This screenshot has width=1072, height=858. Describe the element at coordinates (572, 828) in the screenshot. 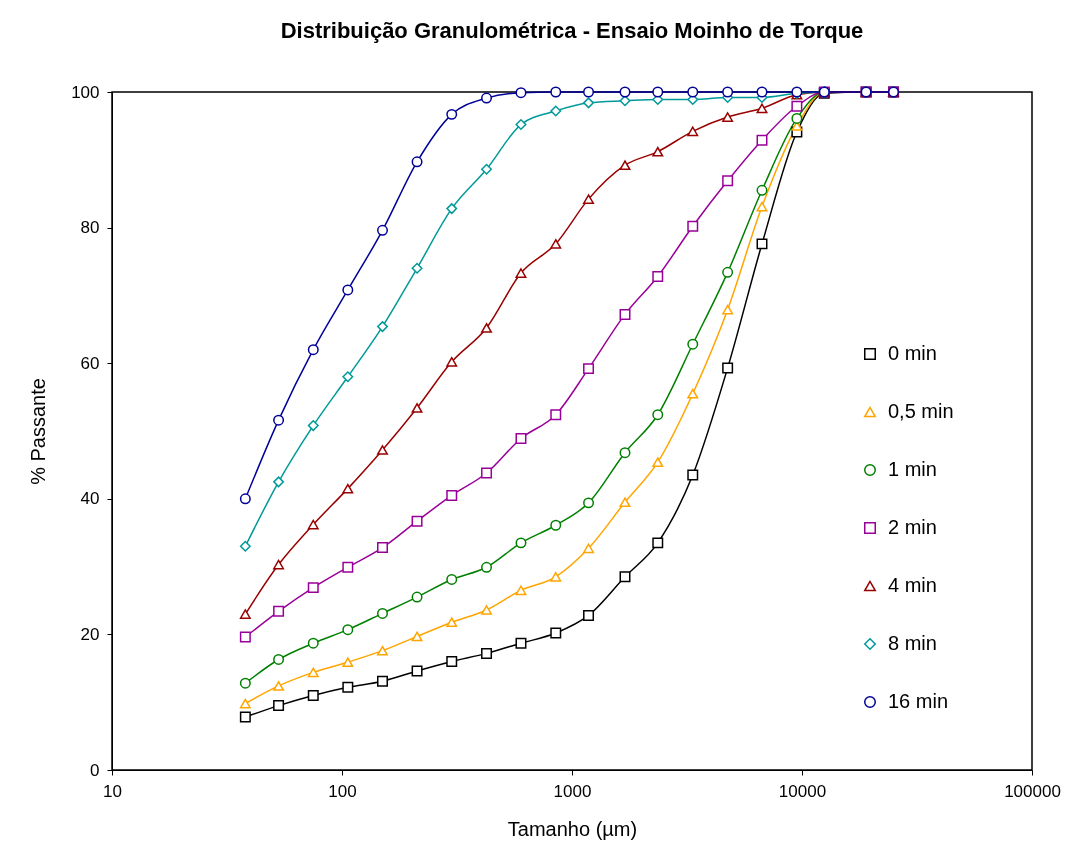

I see `x-axis-title: Tamanho (µm)` at that location.